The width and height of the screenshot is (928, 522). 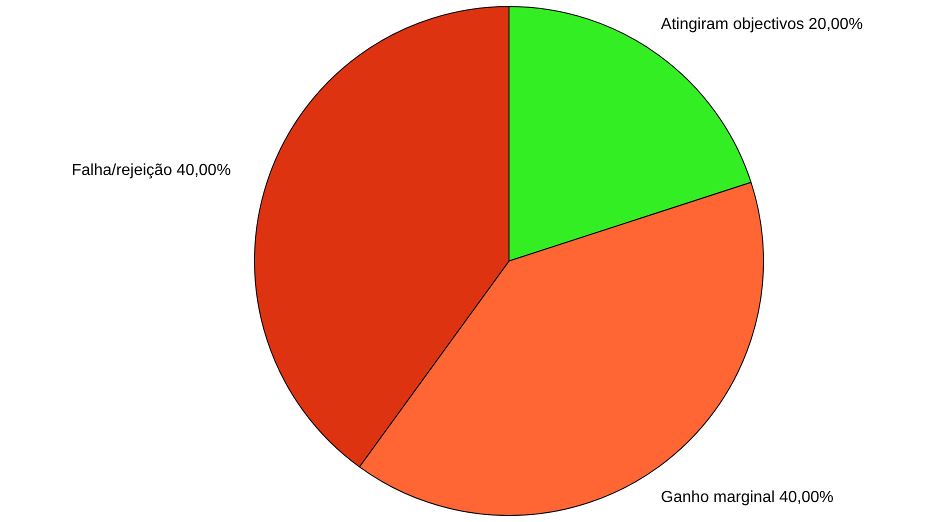 I want to click on slice-label: Ganho marginal 40,00%, so click(x=747, y=497).